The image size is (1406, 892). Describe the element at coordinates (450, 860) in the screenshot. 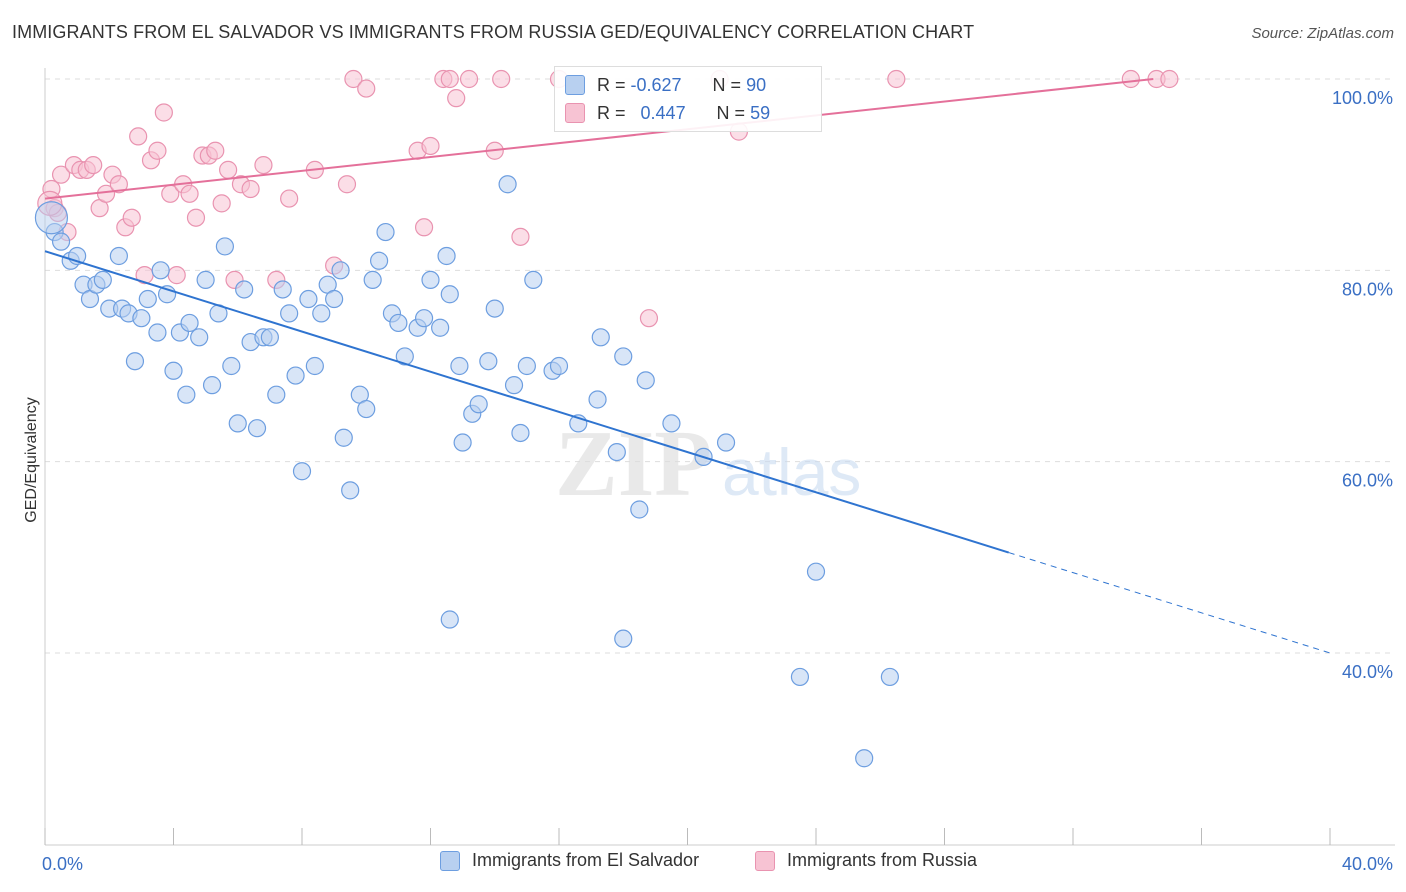

I see `legend-swatch-blue` at that location.